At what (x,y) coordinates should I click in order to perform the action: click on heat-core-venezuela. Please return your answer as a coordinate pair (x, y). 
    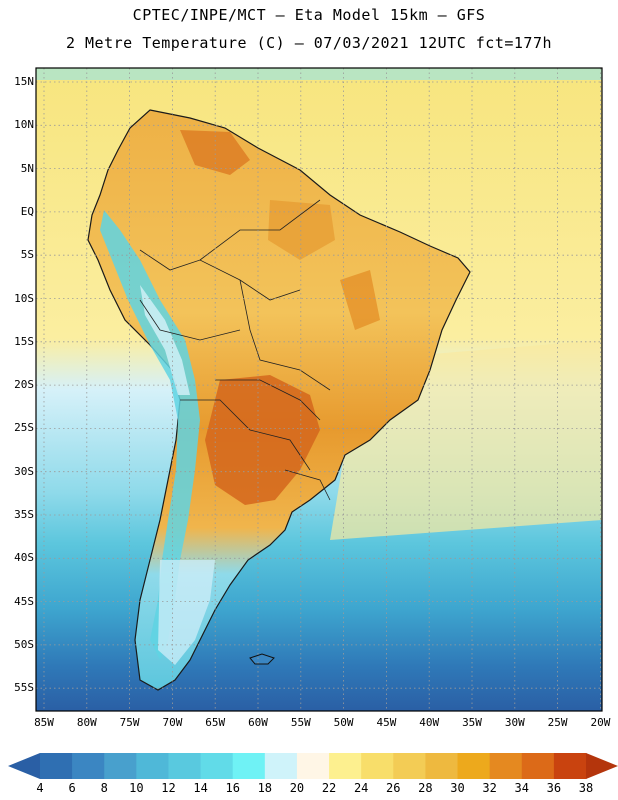
    Looking at the image, I should click on (215, 152).